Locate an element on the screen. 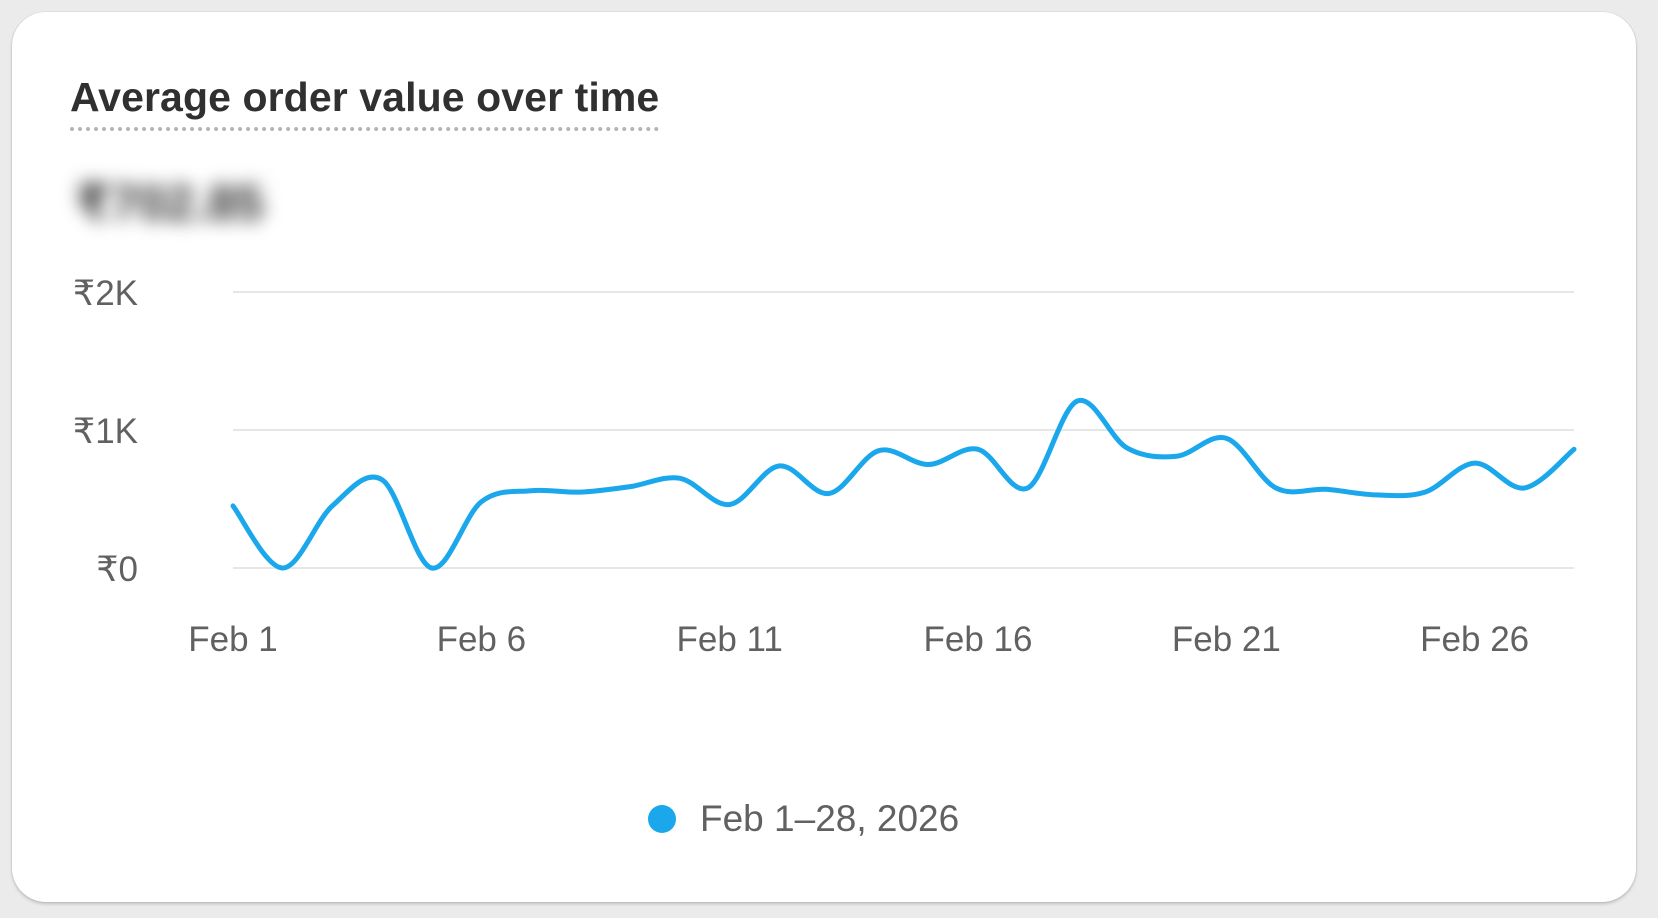 This screenshot has height=918, width=1658. y-tick-label: ₹0 is located at coordinates (117, 569).